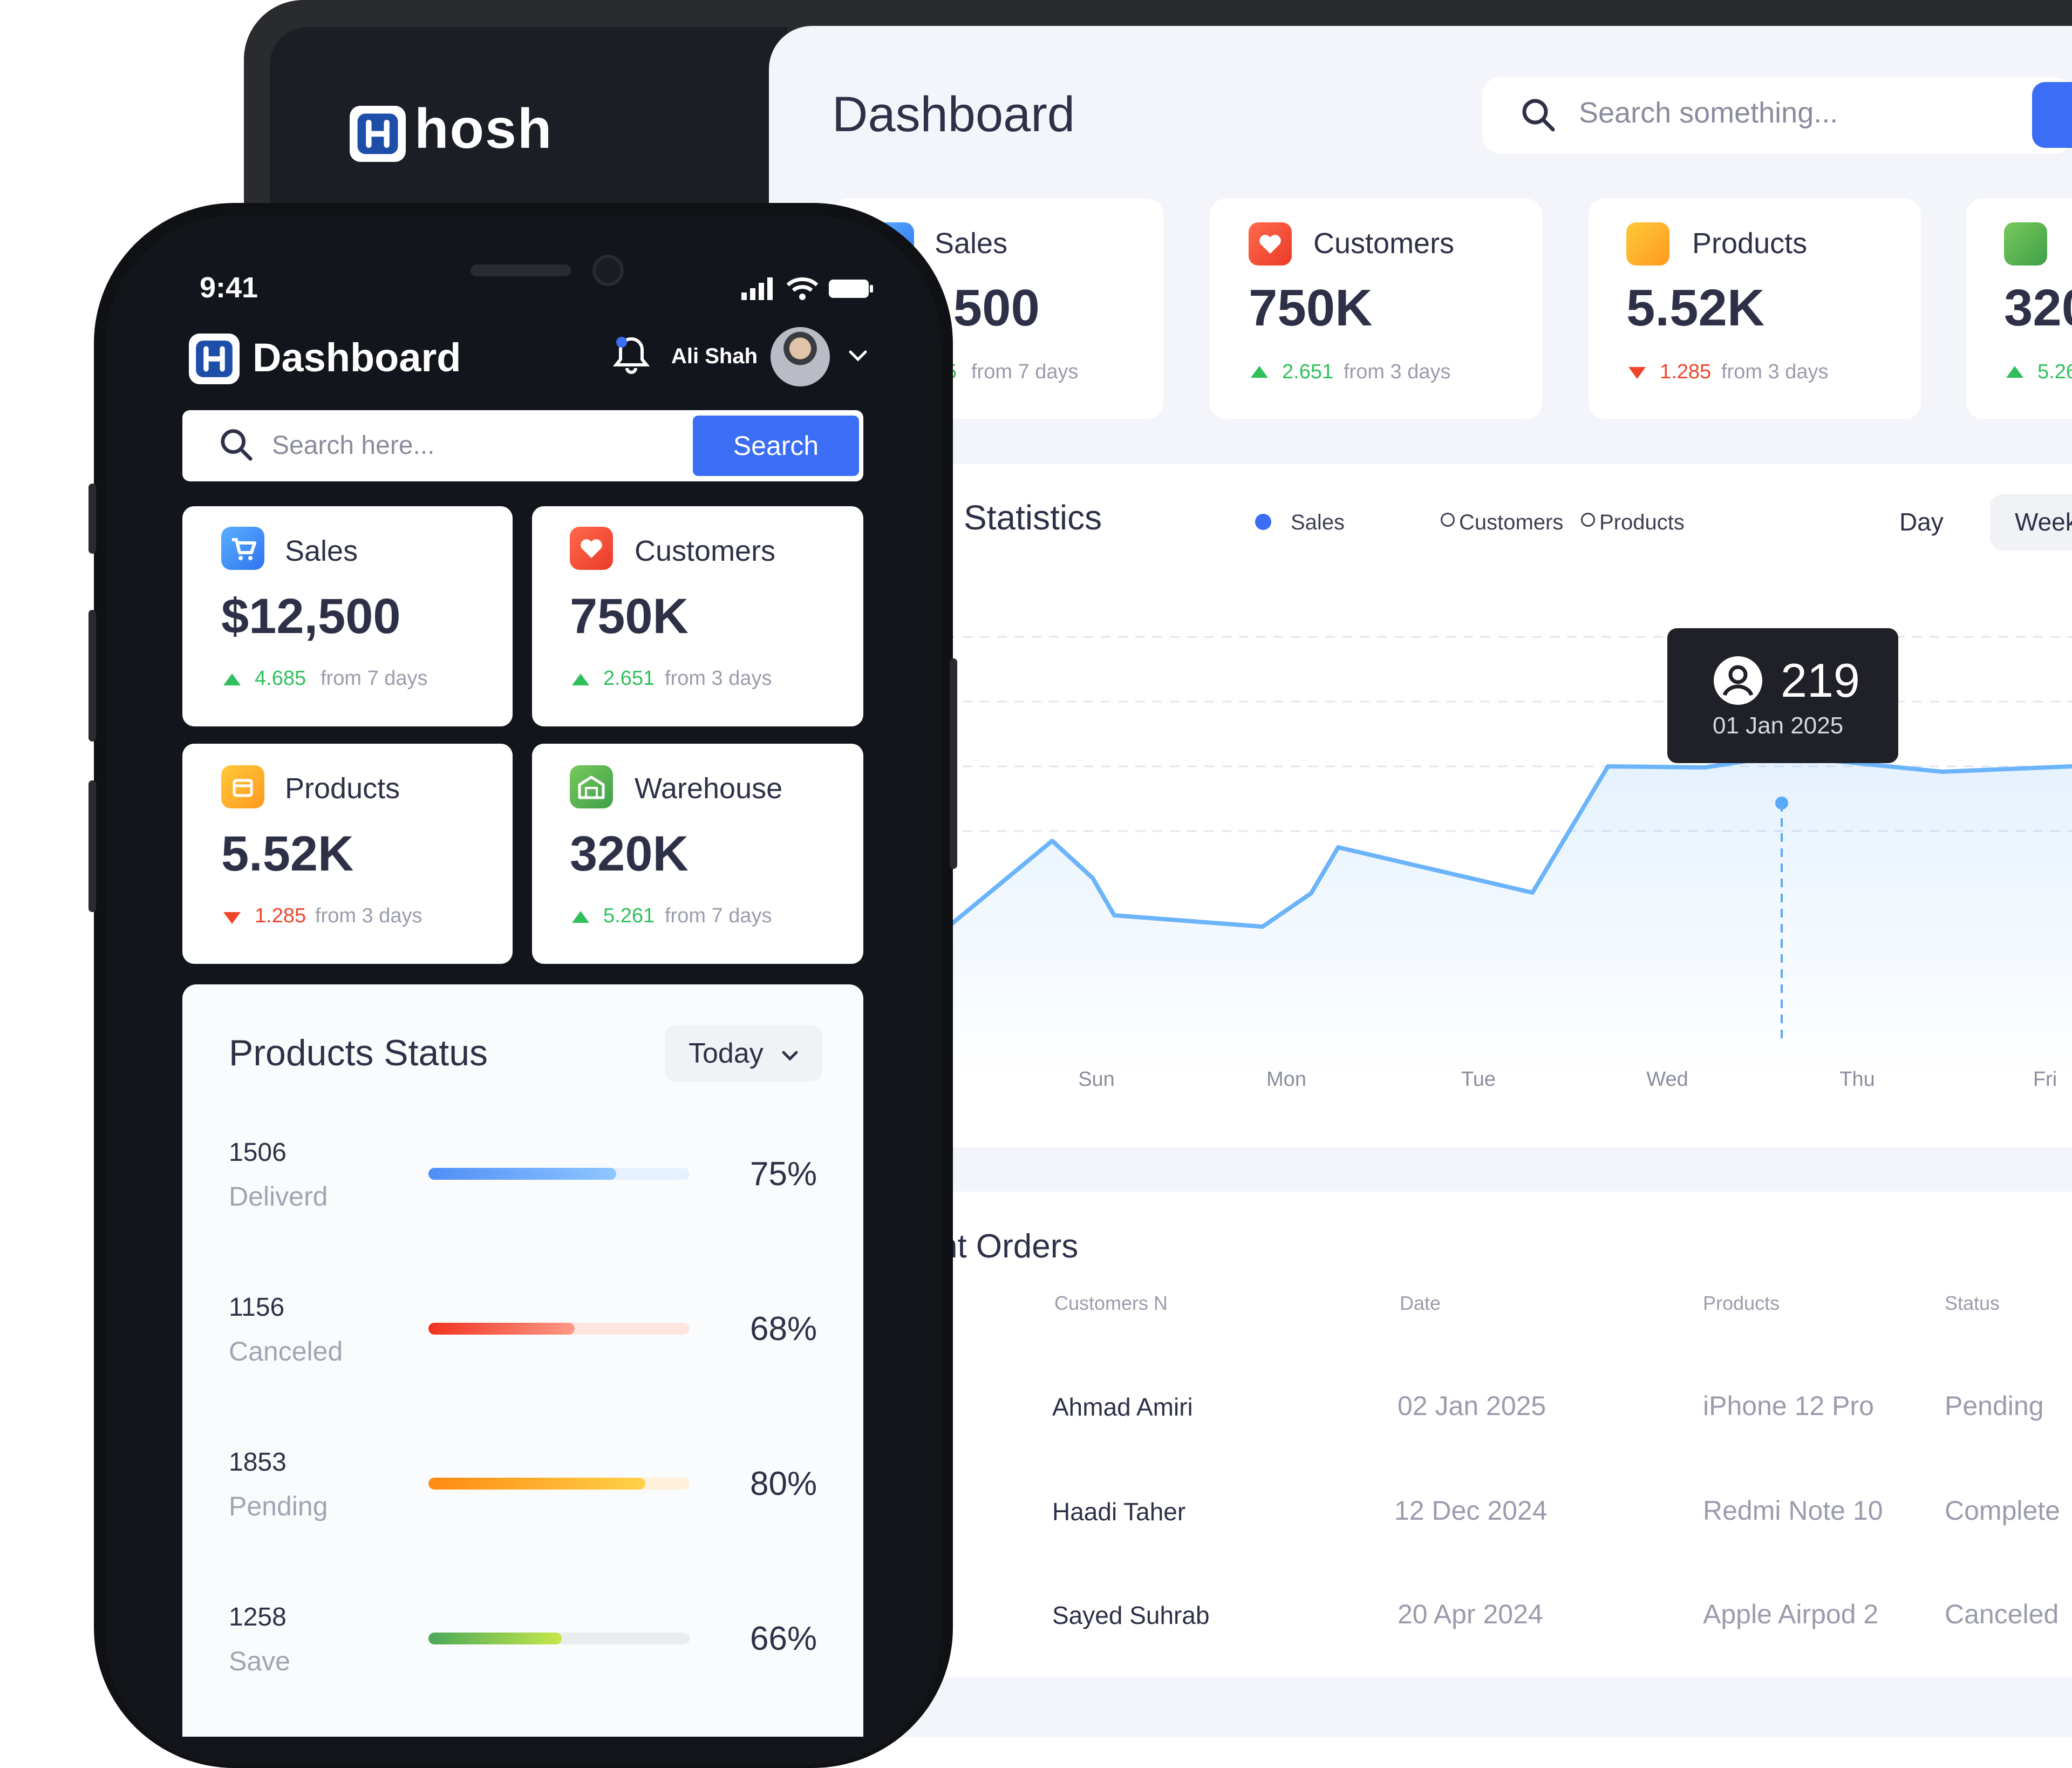 The image size is (2072, 1768). I want to click on status-count: 1506, so click(258, 1152).